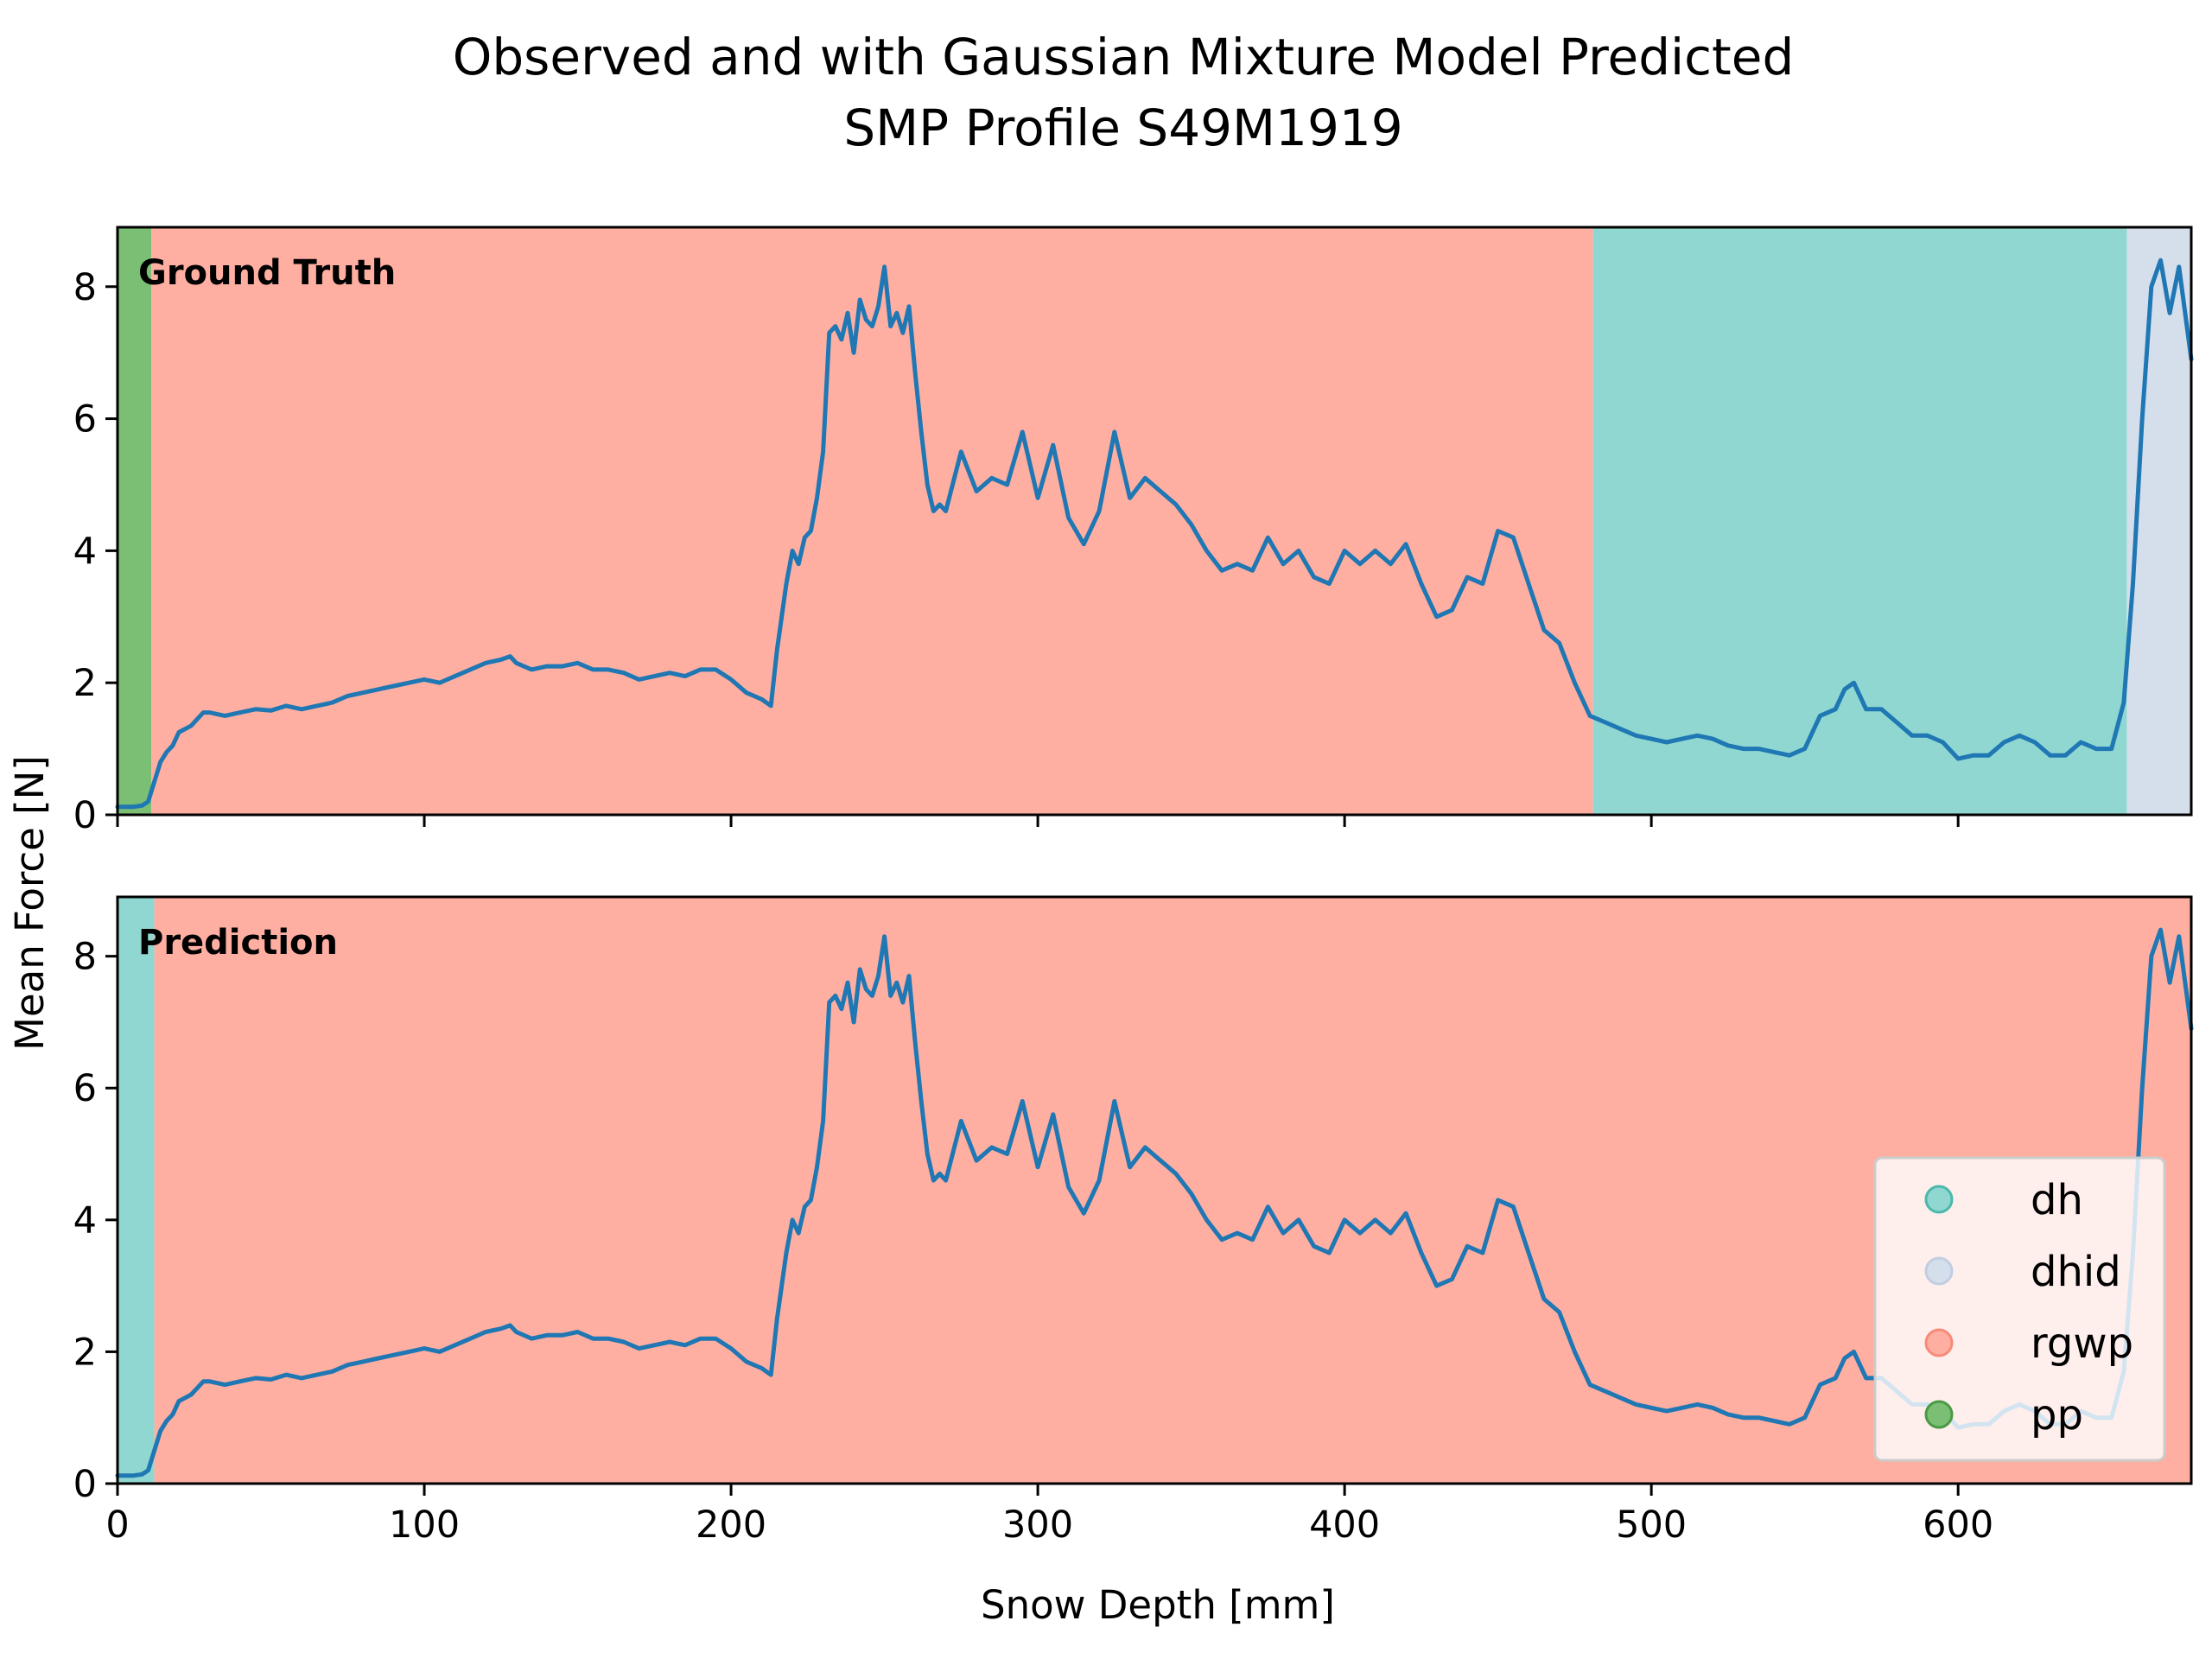 This screenshot has height=1659, width=2212. What do you see at coordinates (135, 521) in the screenshot?
I see `segment-pp` at bounding box center [135, 521].